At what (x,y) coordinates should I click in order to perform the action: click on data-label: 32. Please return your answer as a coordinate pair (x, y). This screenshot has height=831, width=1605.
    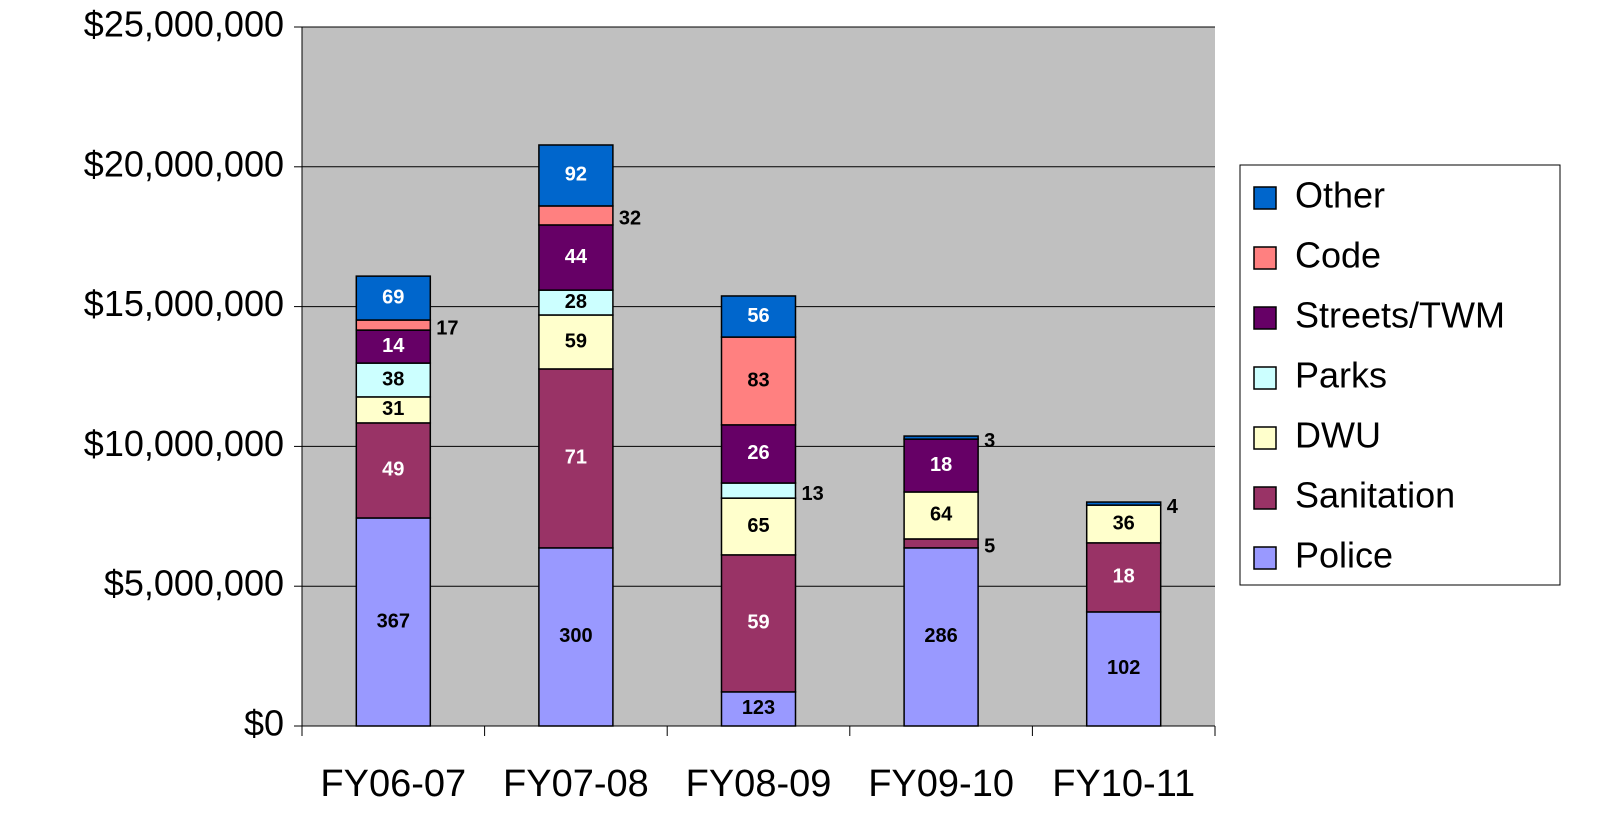
    Looking at the image, I should click on (630, 219).